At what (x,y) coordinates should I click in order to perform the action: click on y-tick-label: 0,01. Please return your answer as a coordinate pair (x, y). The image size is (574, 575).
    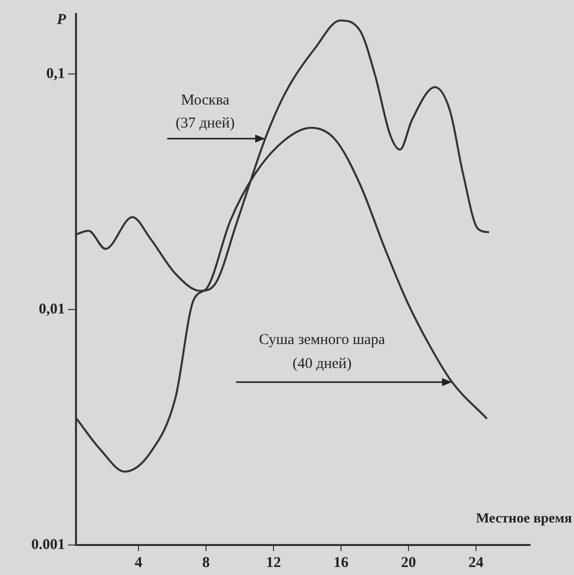
    Looking at the image, I should click on (51, 309).